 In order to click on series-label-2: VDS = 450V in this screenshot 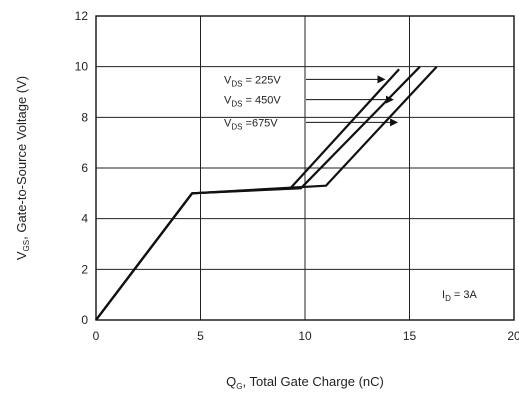, I will do `click(252, 102)`.